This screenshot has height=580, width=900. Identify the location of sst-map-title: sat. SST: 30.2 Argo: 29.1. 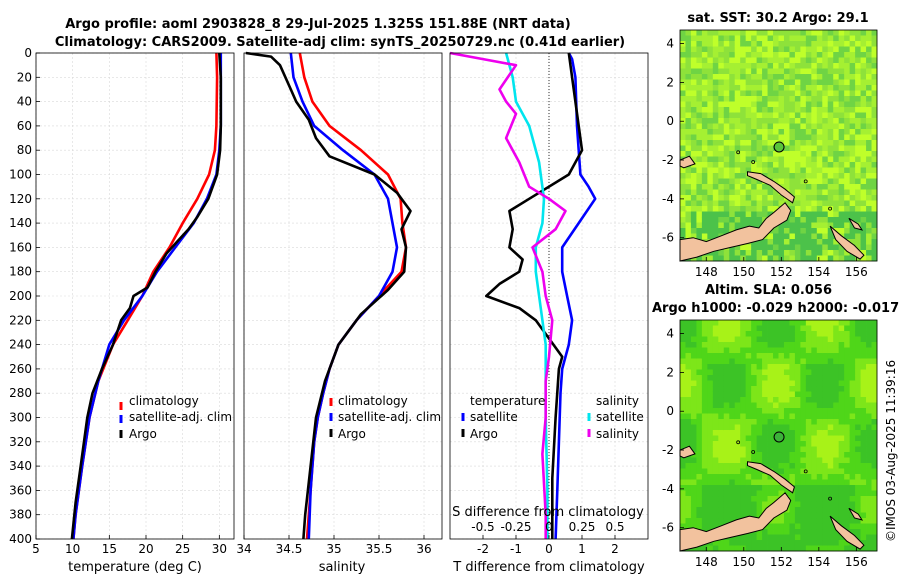
(777, 18).